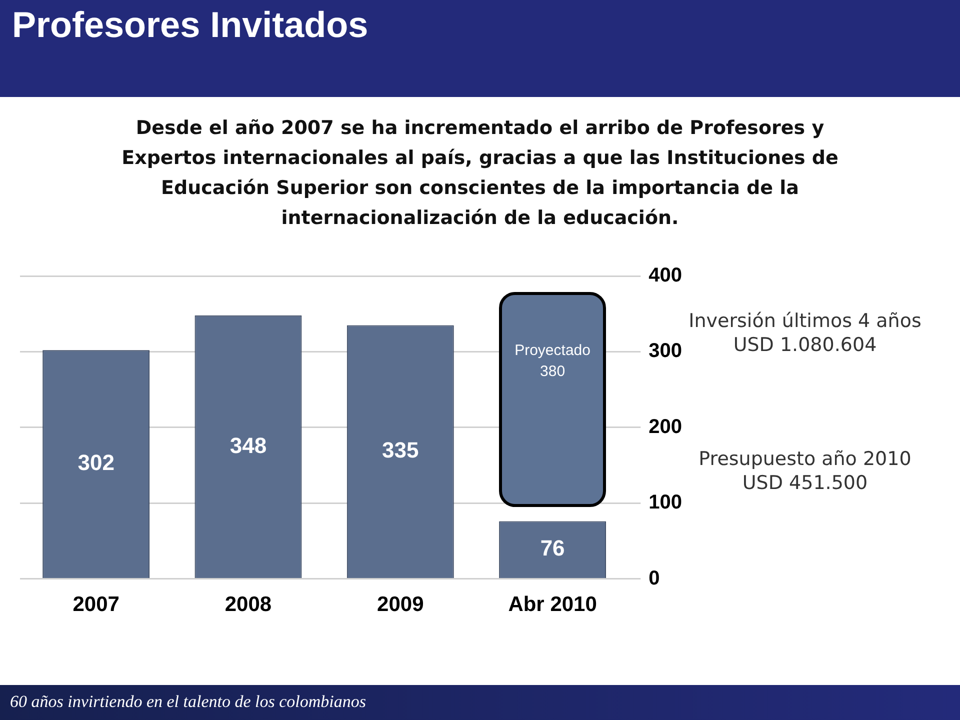 This screenshot has height=720, width=960. What do you see at coordinates (665, 275) in the screenshot?
I see `y-tick-label: 400` at bounding box center [665, 275].